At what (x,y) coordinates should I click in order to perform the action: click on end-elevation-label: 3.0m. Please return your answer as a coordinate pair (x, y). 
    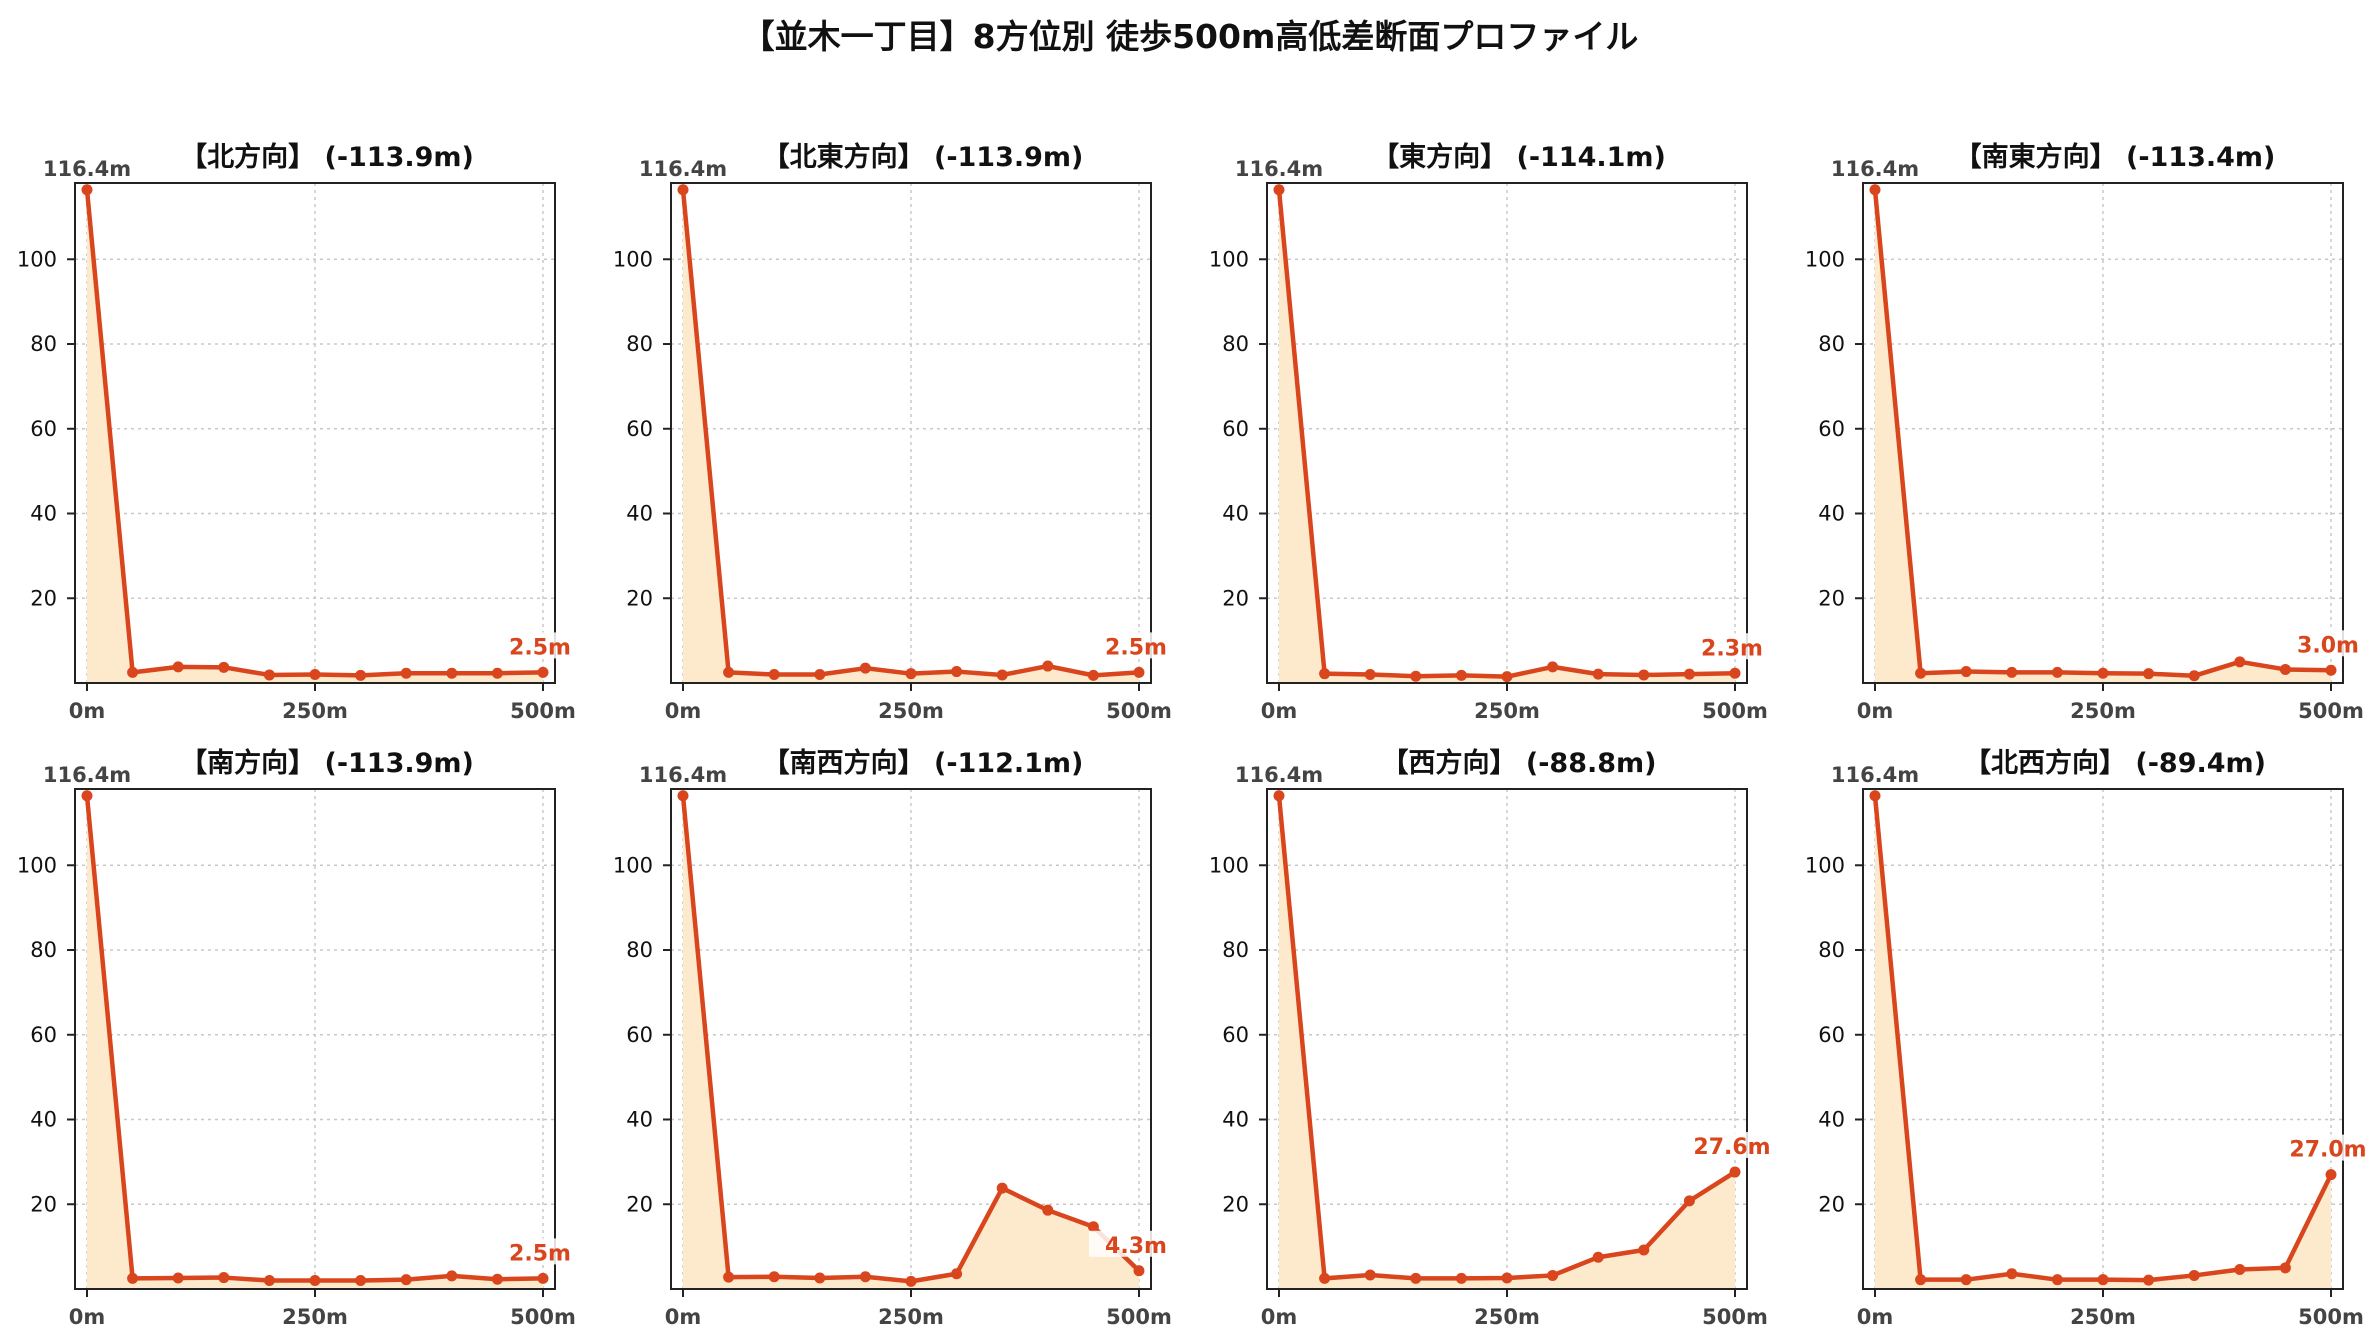
    Looking at the image, I should click on (2328, 645).